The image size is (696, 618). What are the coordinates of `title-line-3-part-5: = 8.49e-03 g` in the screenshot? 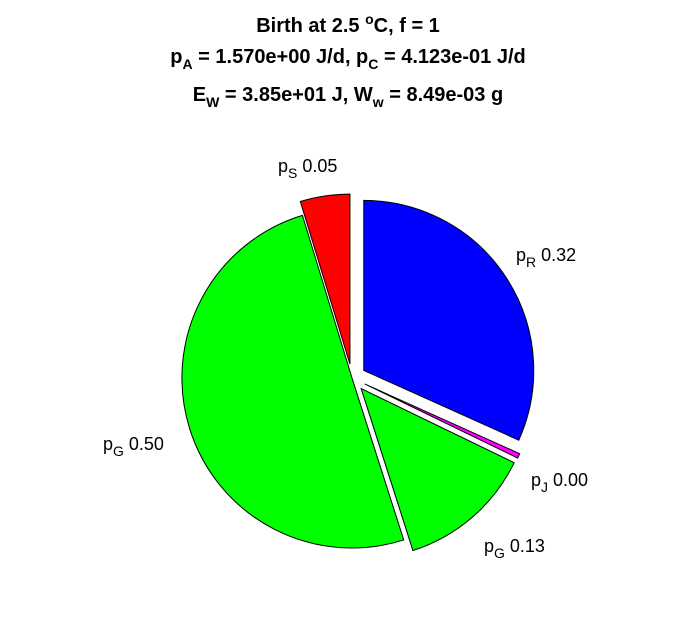 It's located at (444, 95).